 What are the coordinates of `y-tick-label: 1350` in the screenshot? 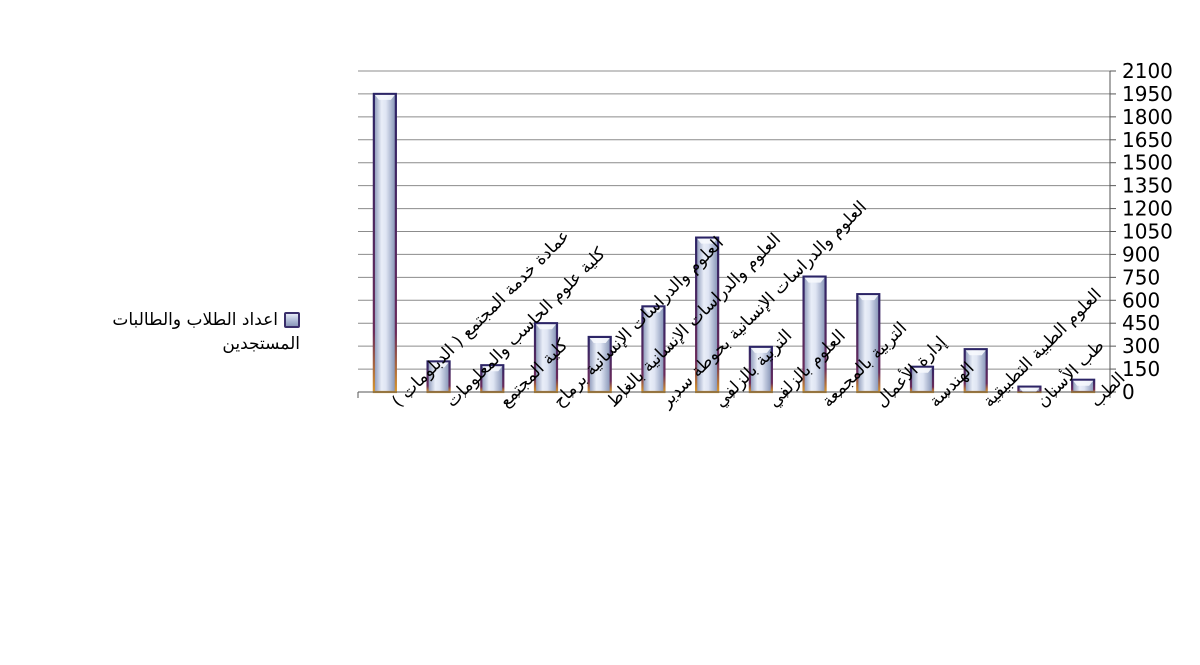 It's located at (1147, 186).